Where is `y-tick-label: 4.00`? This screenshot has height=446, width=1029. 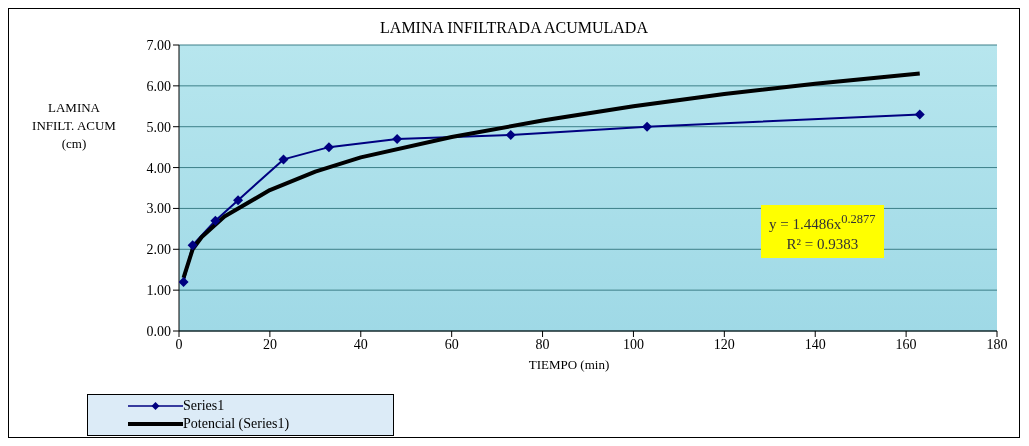 y-tick-label: 4.00 is located at coordinates (158, 168).